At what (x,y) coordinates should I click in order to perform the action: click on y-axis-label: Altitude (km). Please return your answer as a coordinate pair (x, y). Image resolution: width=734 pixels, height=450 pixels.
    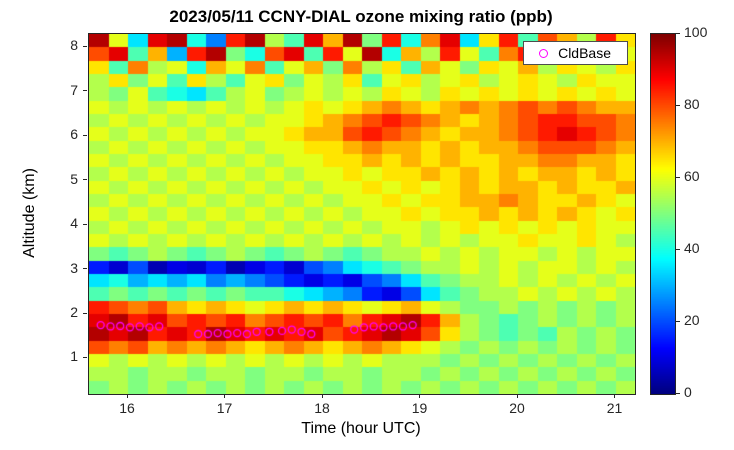
    Looking at the image, I should click on (29, 213).